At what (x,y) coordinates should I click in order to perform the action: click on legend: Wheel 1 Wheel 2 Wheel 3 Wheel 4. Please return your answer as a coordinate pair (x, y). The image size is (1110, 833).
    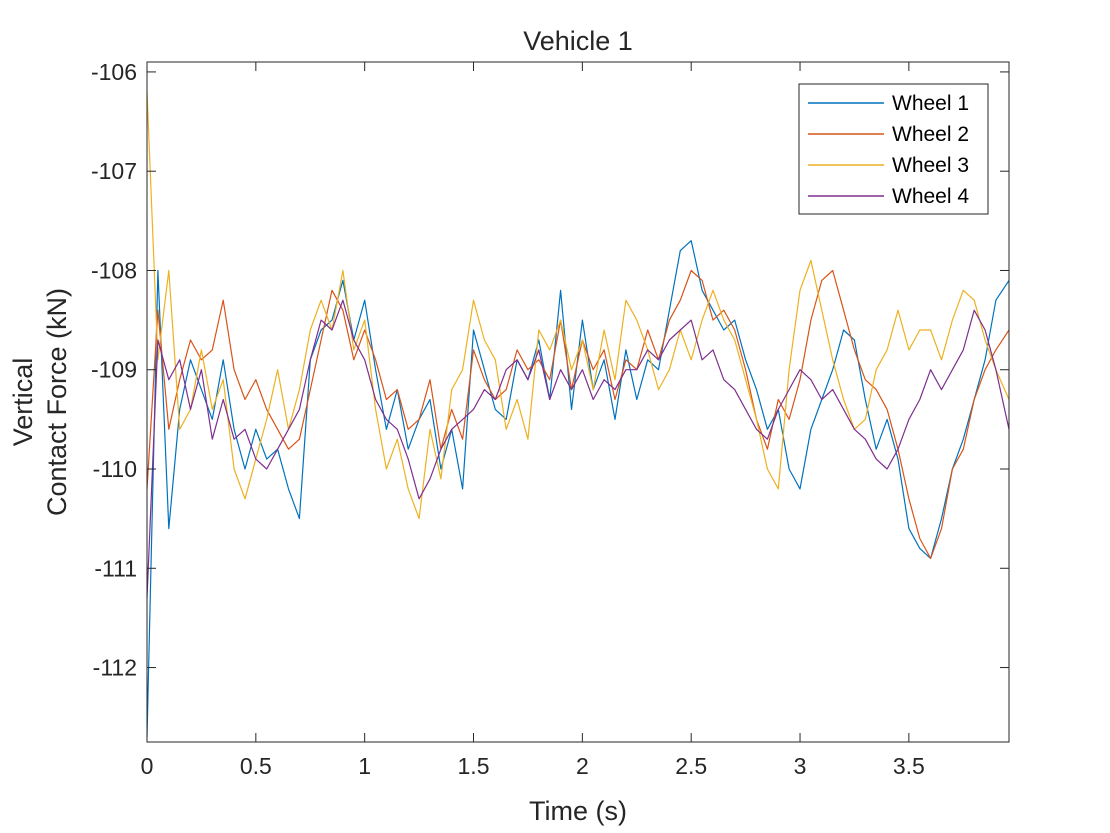
    Looking at the image, I should click on (893, 149).